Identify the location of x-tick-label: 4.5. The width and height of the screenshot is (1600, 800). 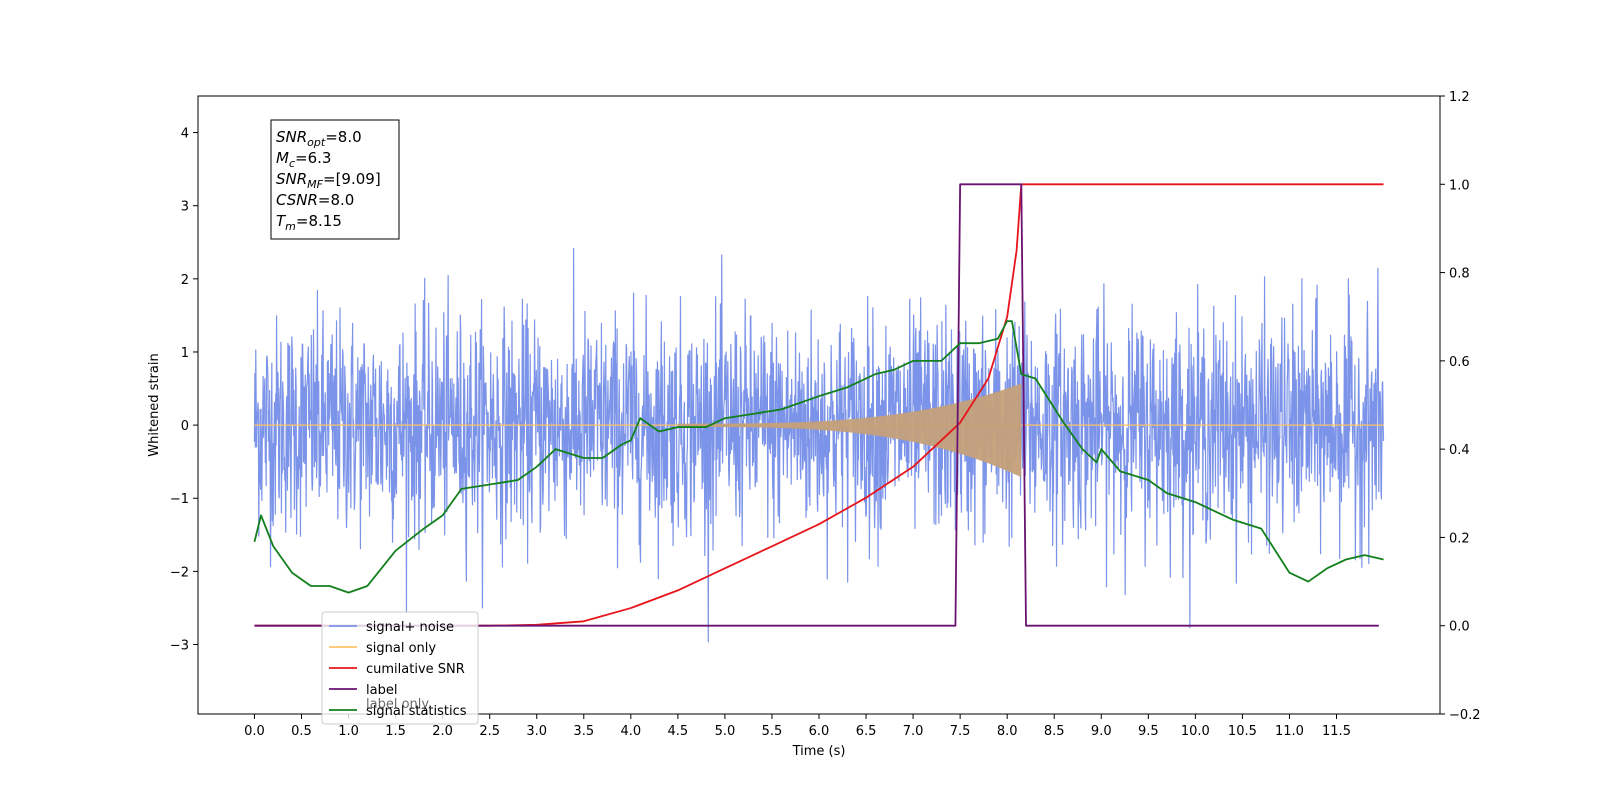
(678, 731).